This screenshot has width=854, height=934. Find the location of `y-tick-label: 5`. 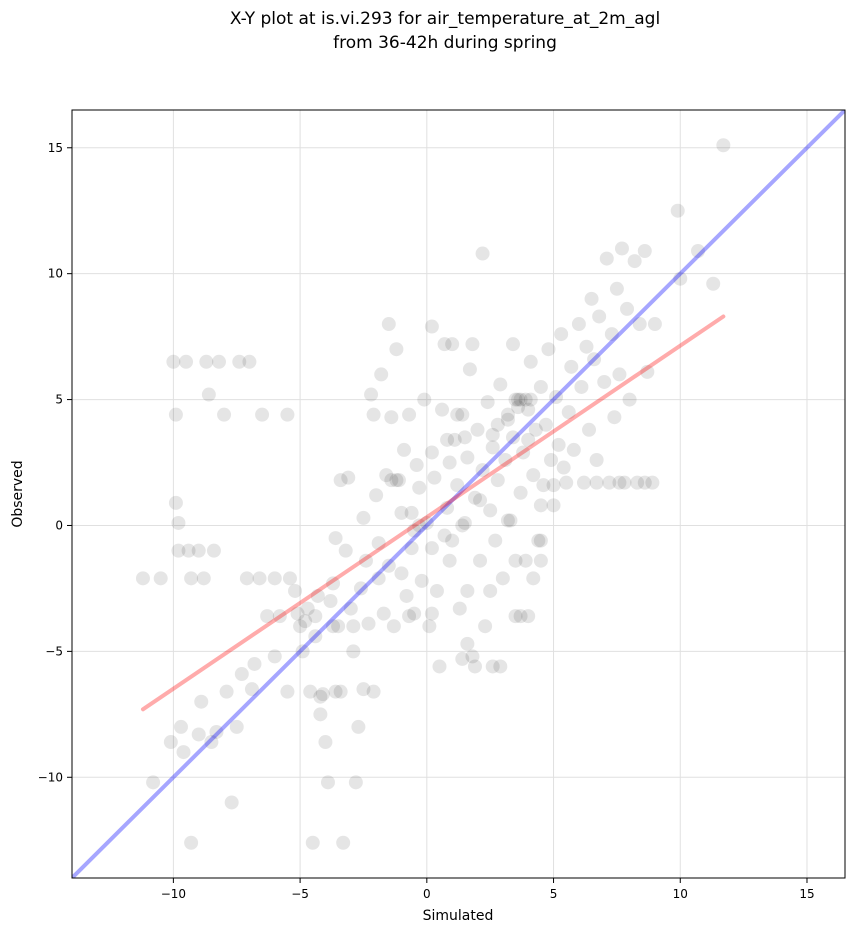

y-tick-label: 5 is located at coordinates (59, 400).